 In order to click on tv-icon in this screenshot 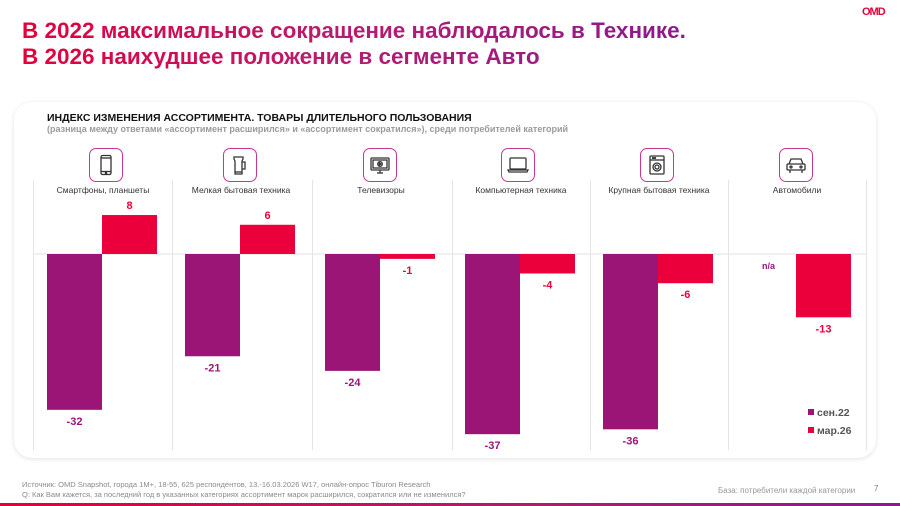, I will do `click(380, 165)`.